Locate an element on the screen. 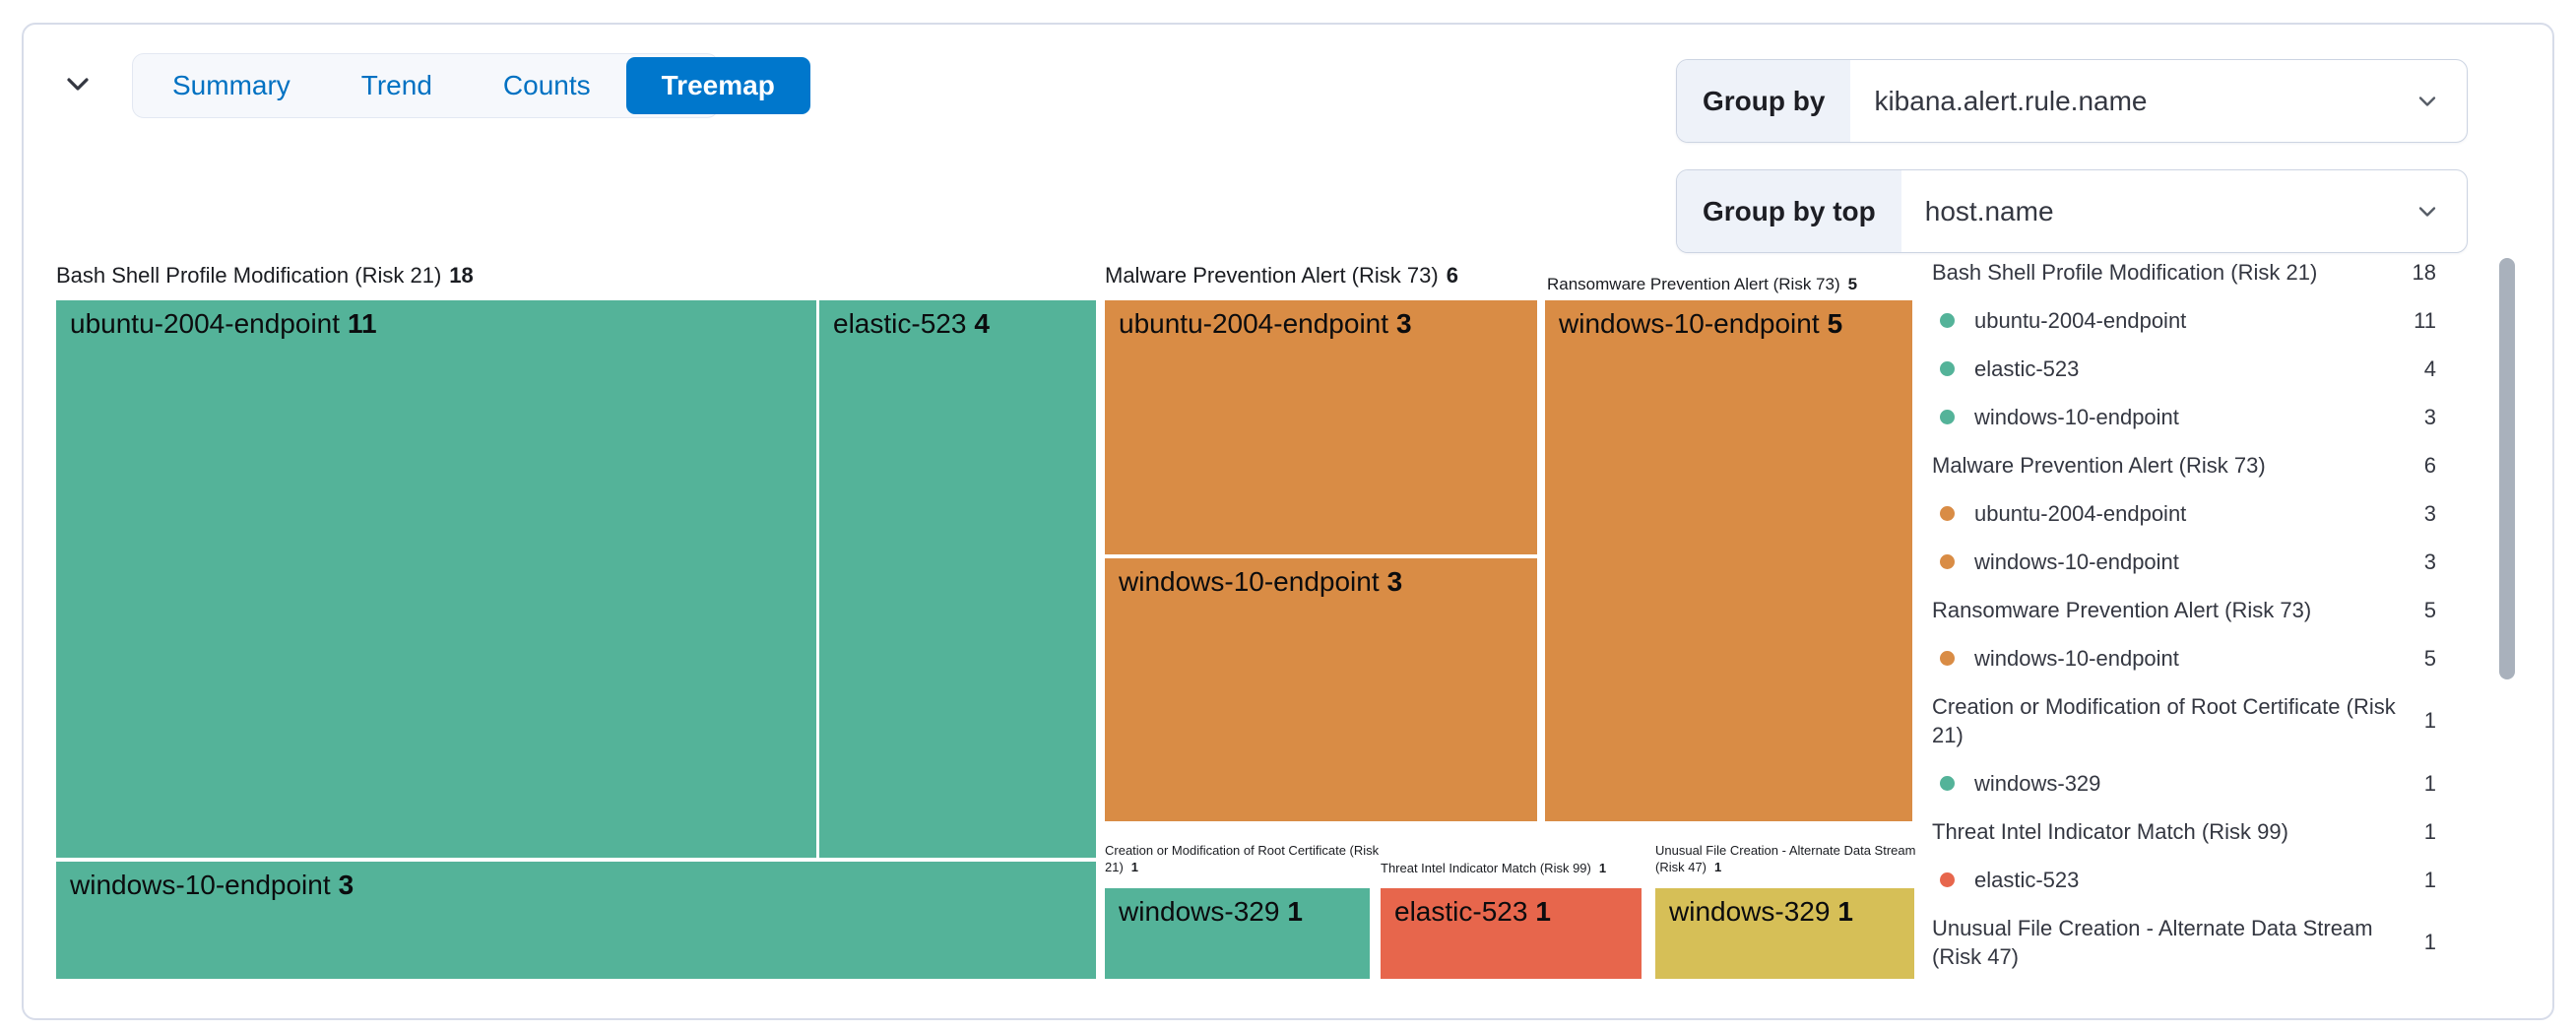 The image size is (2576, 1032). legend-row: Ransomware Prevention Alert (Risk 73) 5 is located at coordinates (2203, 610).